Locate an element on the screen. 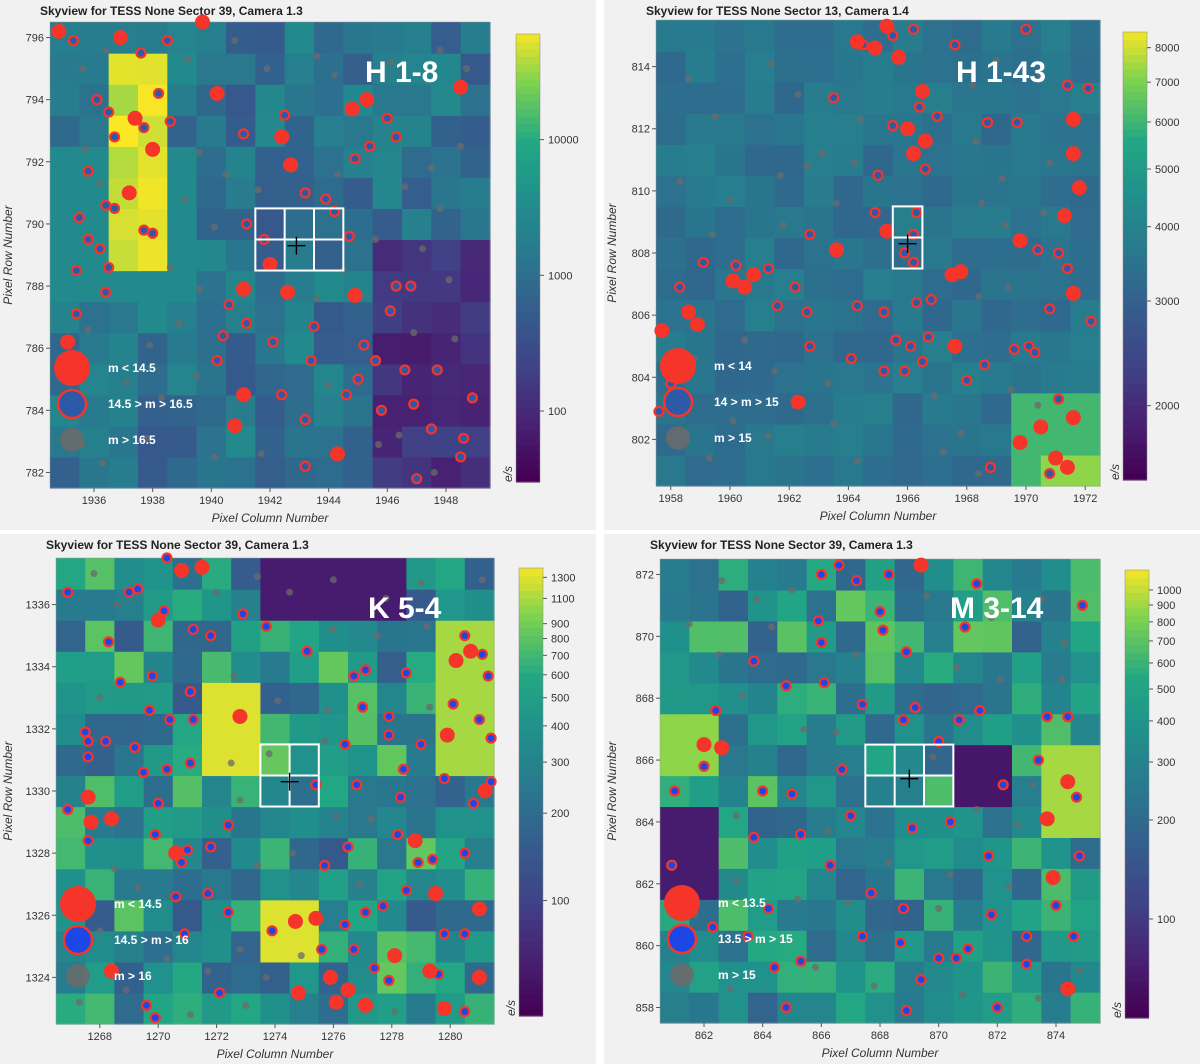 This screenshot has height=1064, width=1200. legend-marker-bright is located at coordinates (682, 903).